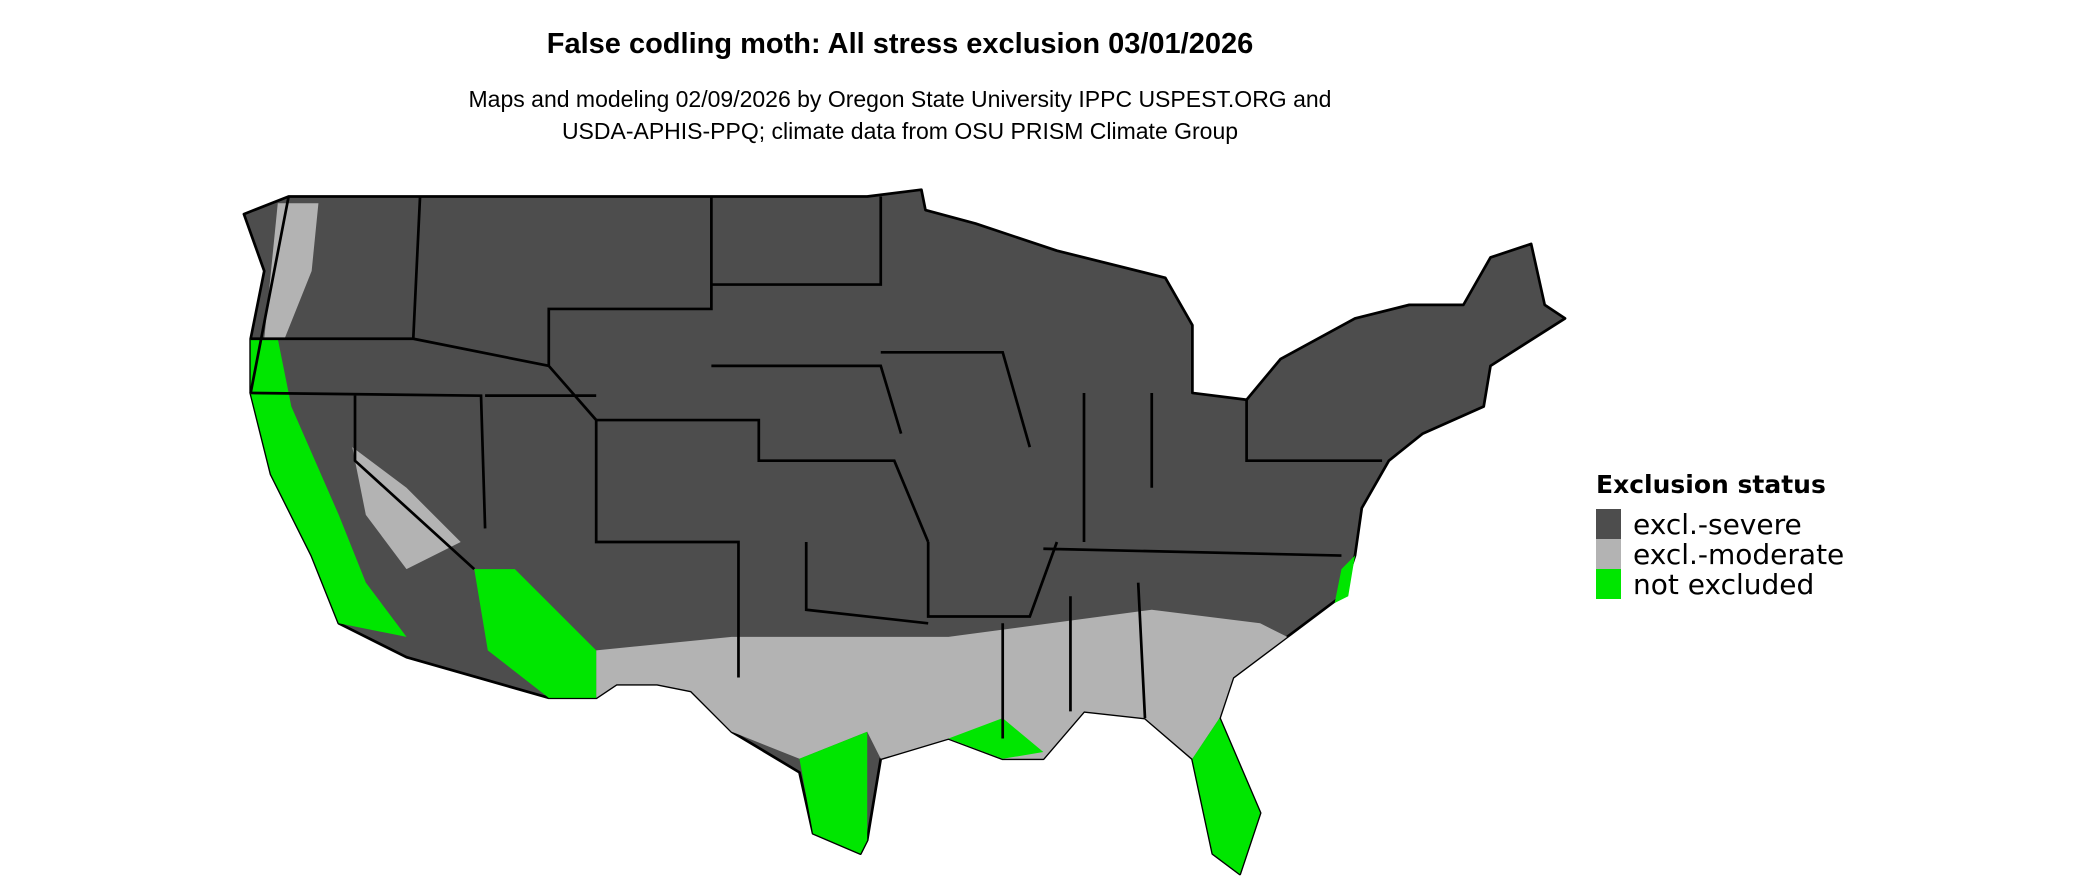 The height and width of the screenshot is (892, 2100). I want to click on legend-item-moderate: excl.-moderate, so click(1720, 554).